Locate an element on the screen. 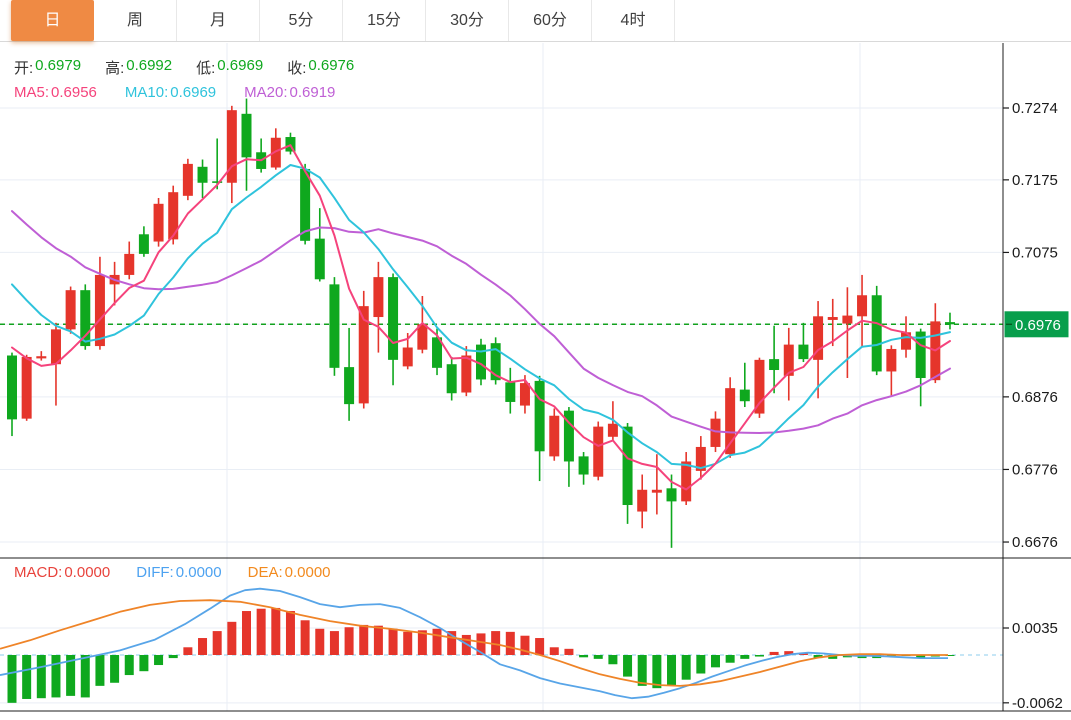  macd-legend: MACD: 0.0000 DIFF: 0.0000 DEA: 0.0000 is located at coordinates (172, 572).